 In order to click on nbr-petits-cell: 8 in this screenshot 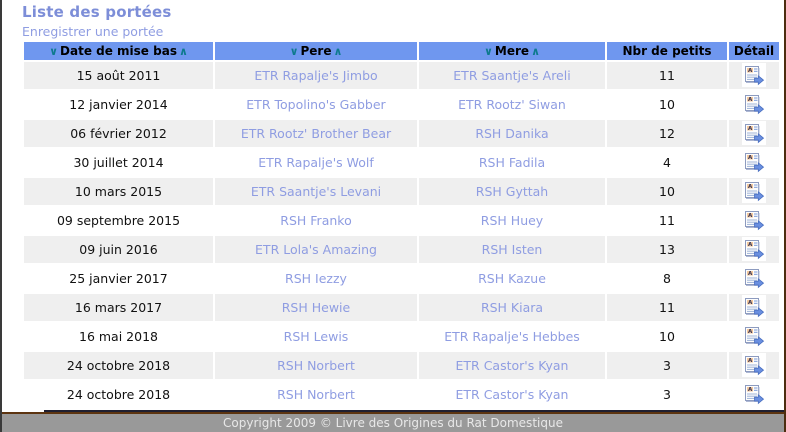, I will do `click(667, 278)`.